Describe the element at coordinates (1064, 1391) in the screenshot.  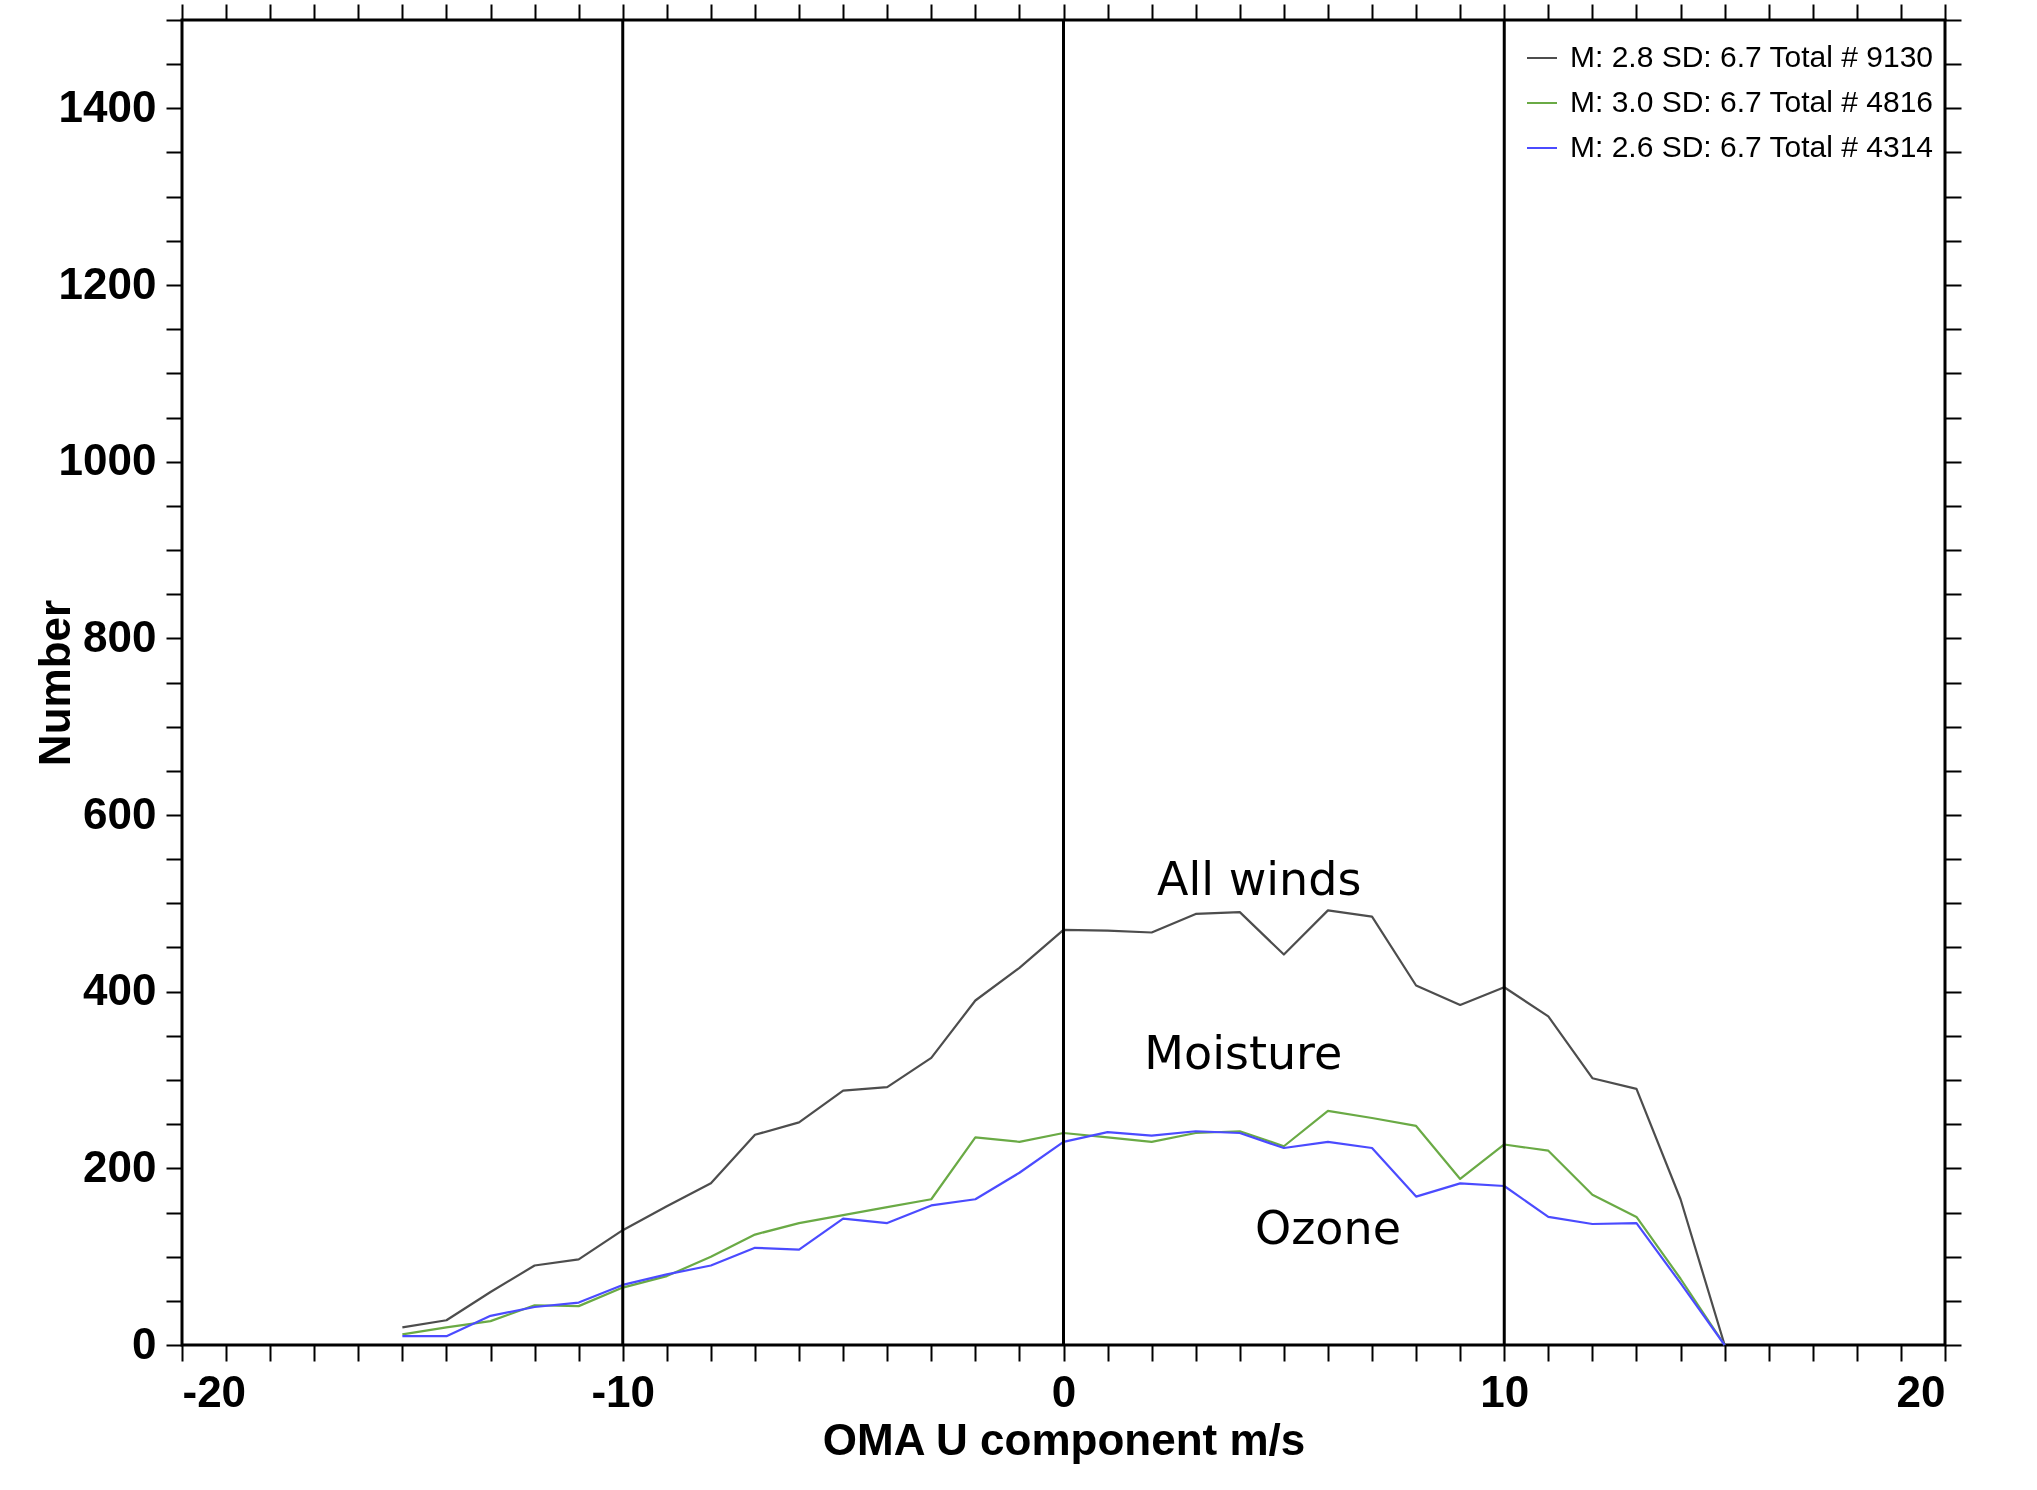
I see `x-tick-label: 0` at that location.